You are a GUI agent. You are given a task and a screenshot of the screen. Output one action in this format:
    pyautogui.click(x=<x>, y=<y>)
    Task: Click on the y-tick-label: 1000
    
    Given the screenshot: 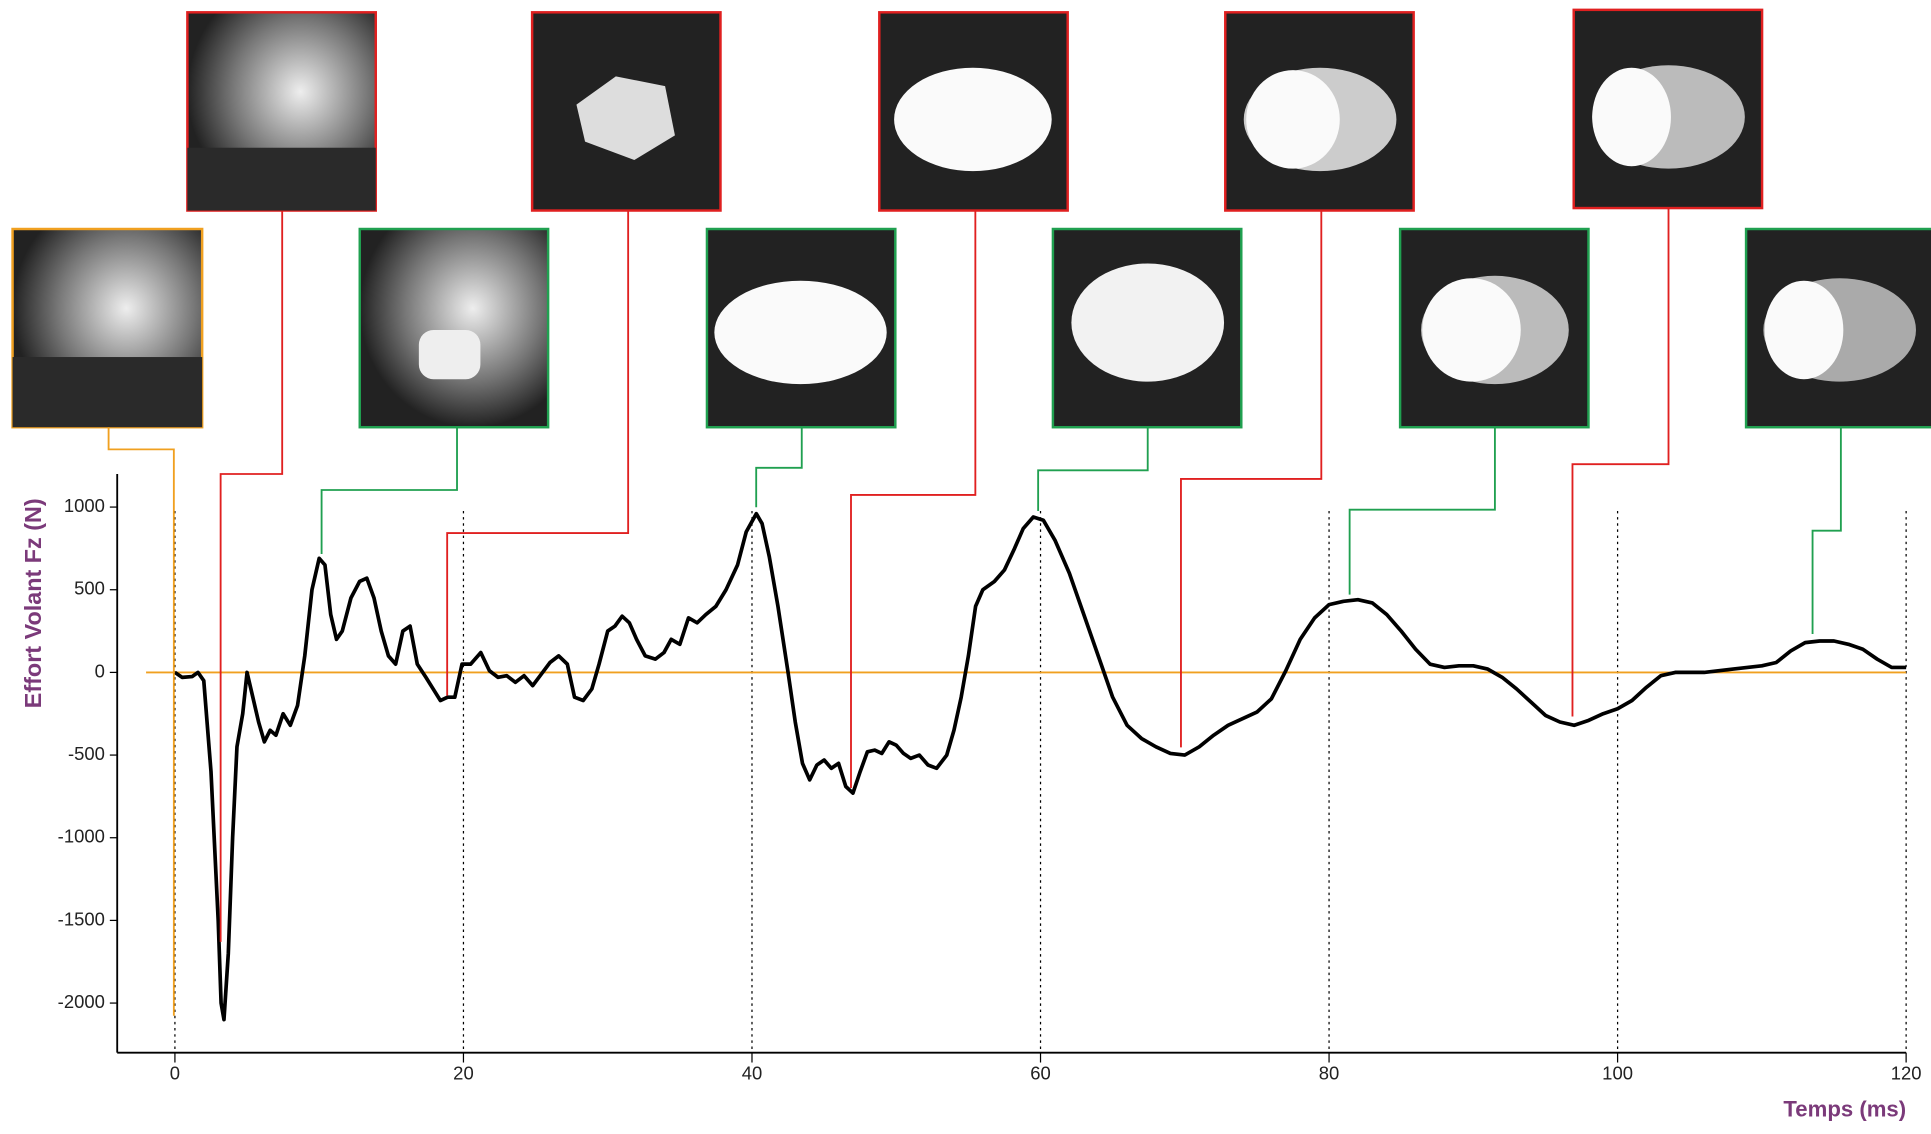 What is the action you would take?
    pyautogui.click(x=84, y=505)
    